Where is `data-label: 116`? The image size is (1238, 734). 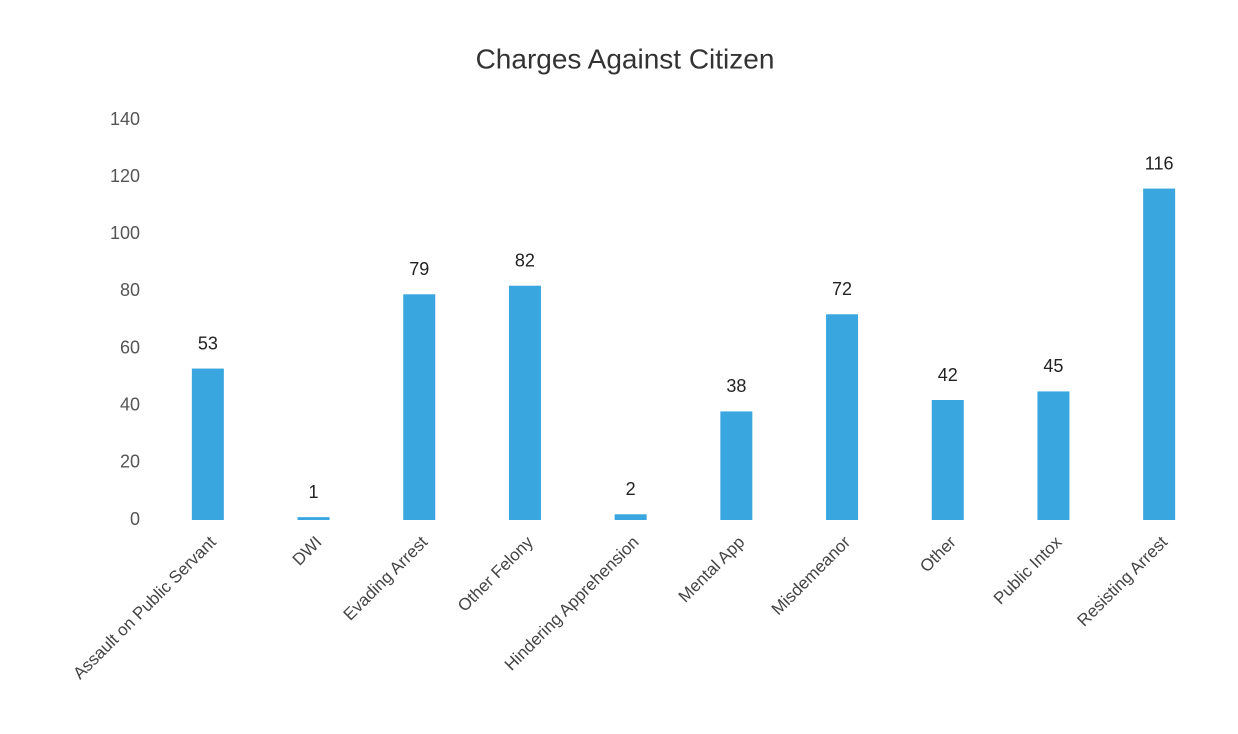 data-label: 116 is located at coordinates (1159, 163).